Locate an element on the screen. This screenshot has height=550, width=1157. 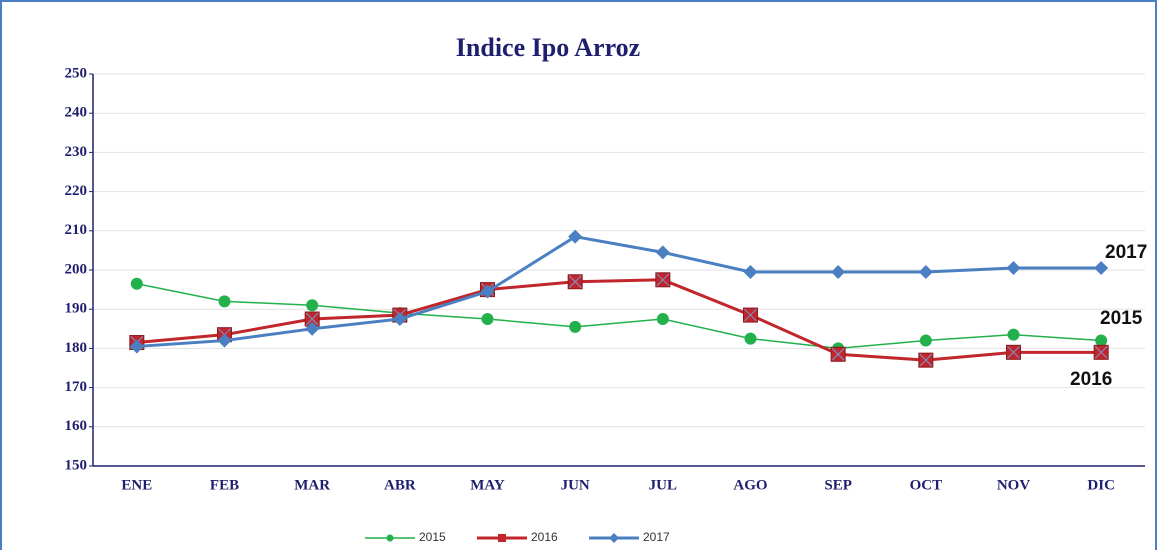
y-tick-label: 180 is located at coordinates (76, 348).